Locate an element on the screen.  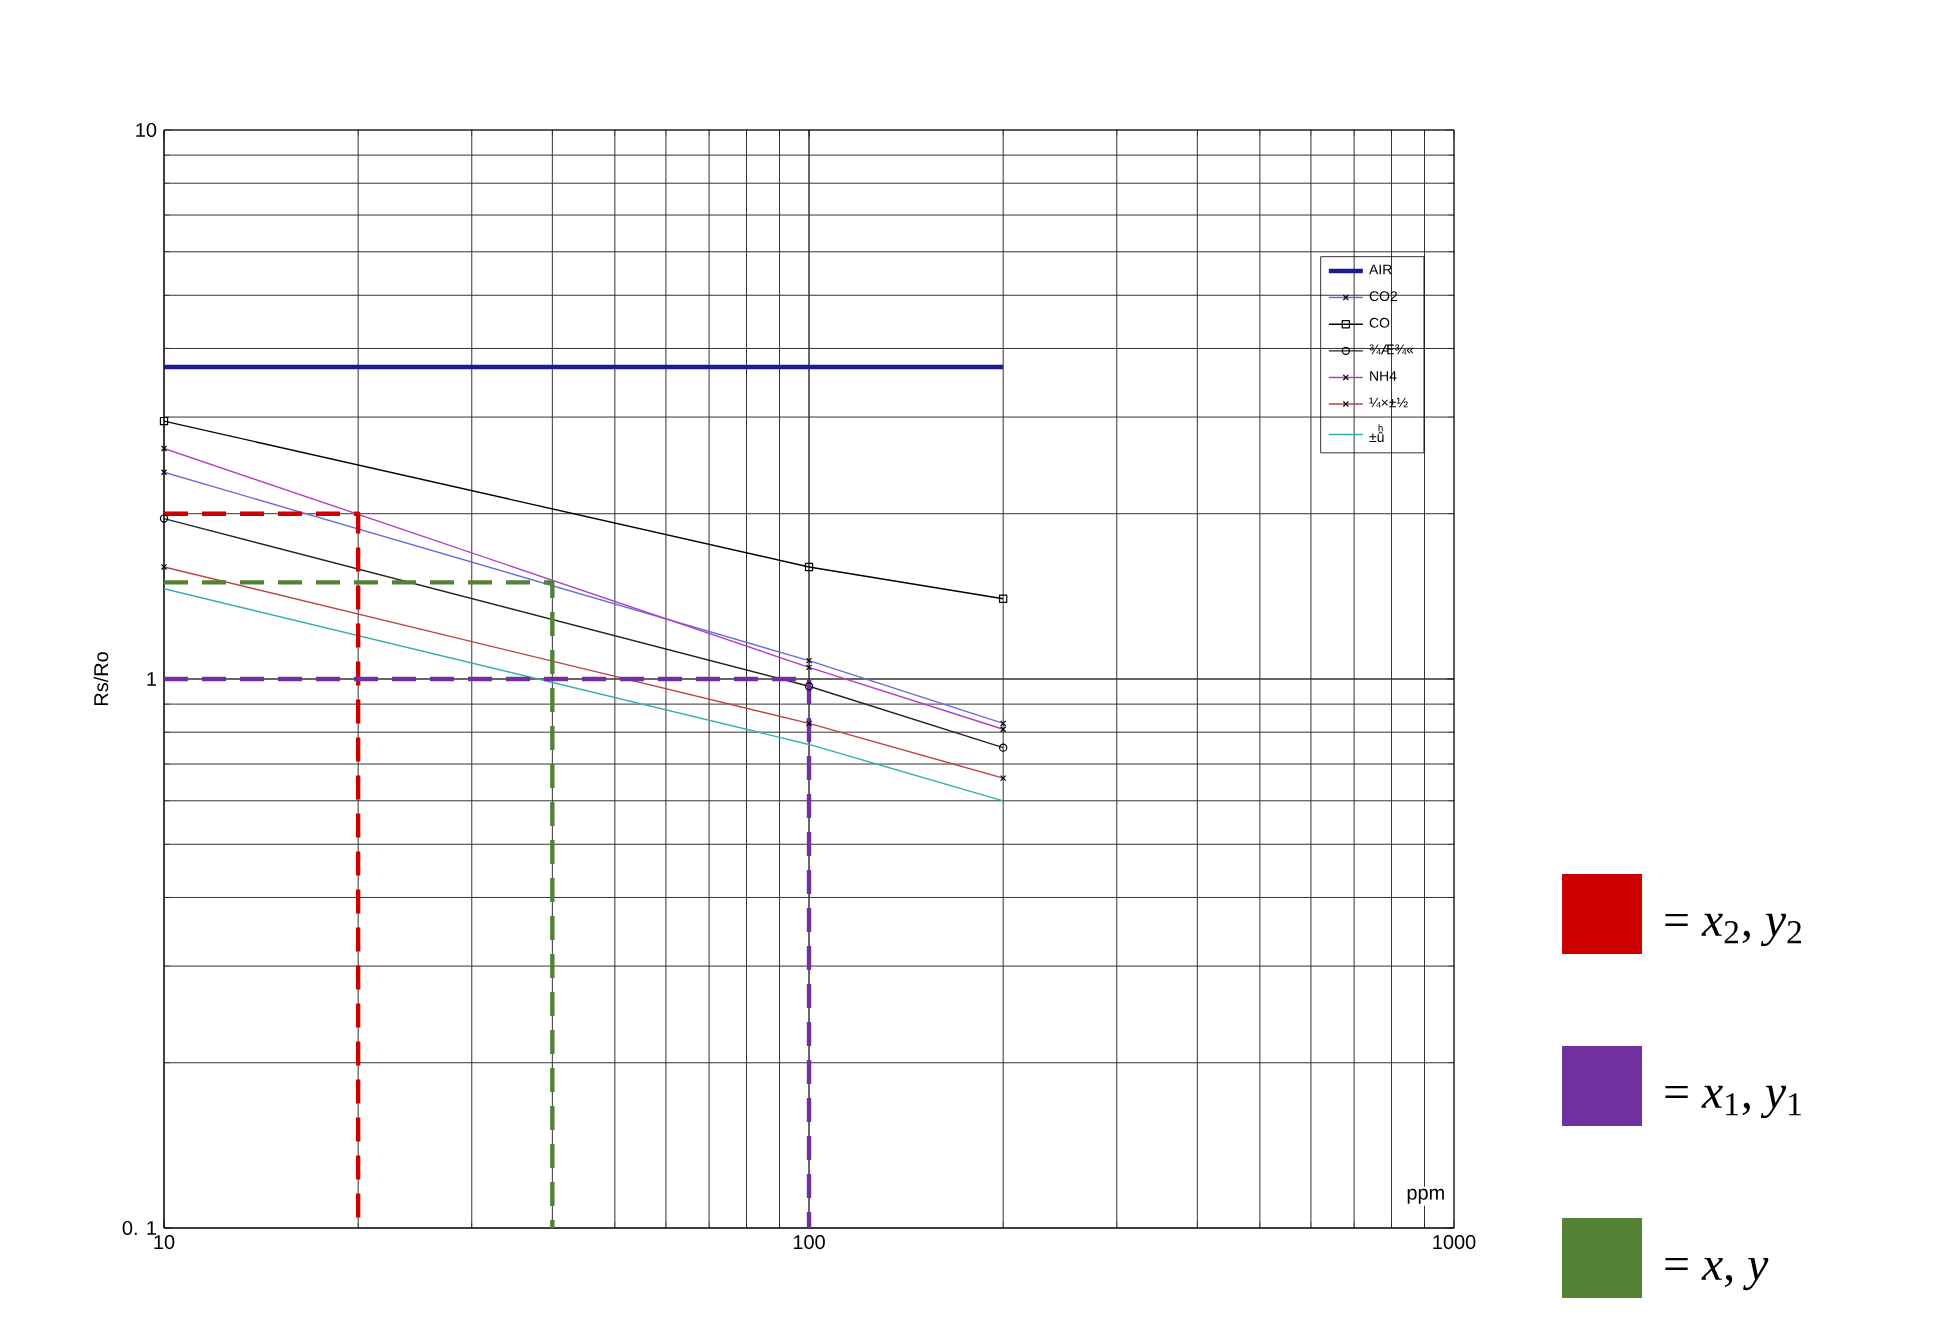
y-tick-label: 10 is located at coordinates (146, 130).